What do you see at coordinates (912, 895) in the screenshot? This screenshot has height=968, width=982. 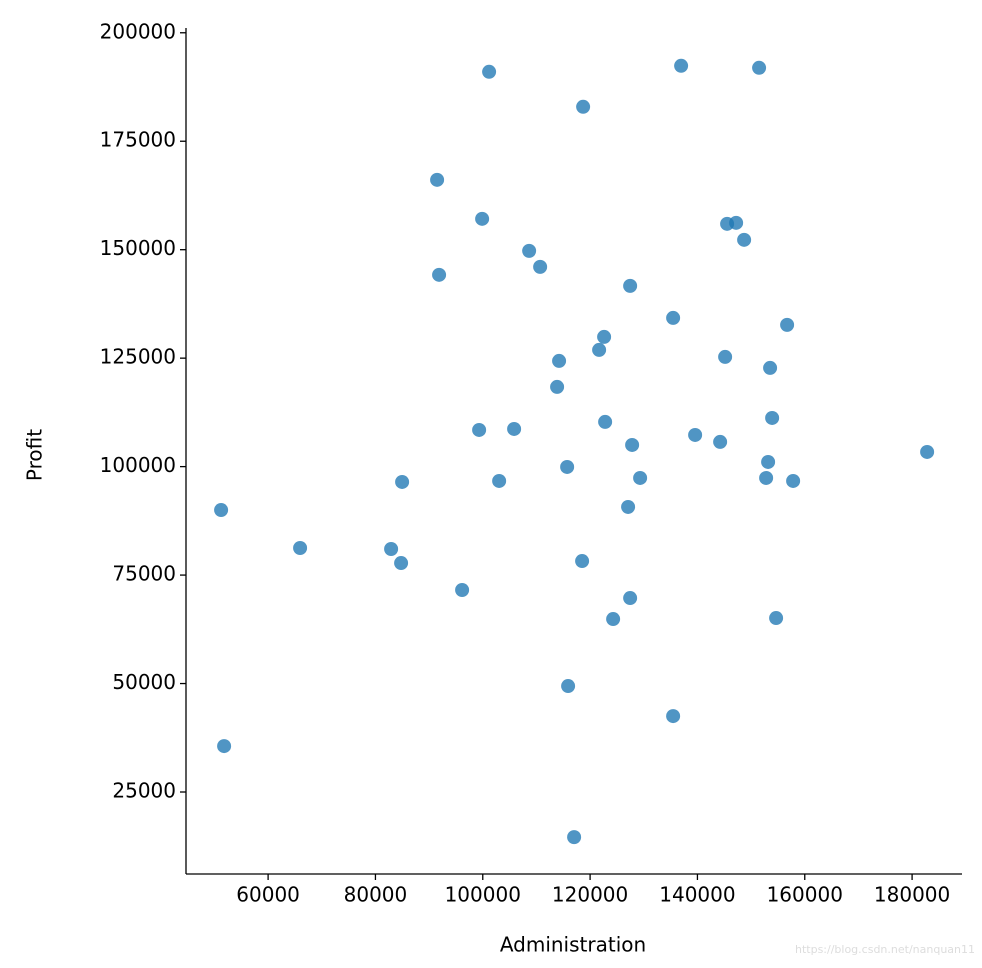 I see `x-tick-label: 180000` at bounding box center [912, 895].